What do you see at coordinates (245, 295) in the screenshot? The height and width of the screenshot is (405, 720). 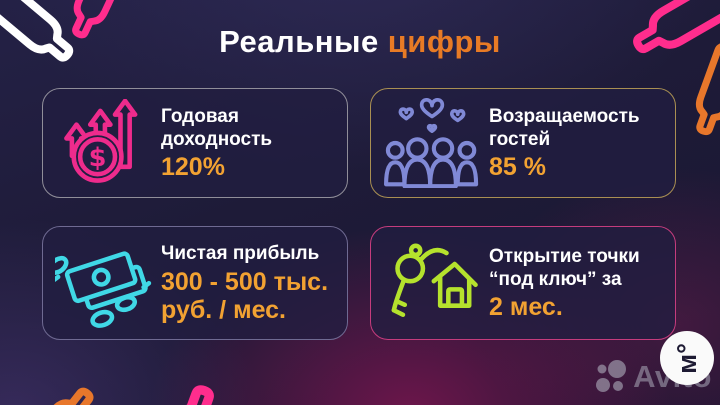 I see `card-value: 300 - 500 тыс. руб. / мес.` at bounding box center [245, 295].